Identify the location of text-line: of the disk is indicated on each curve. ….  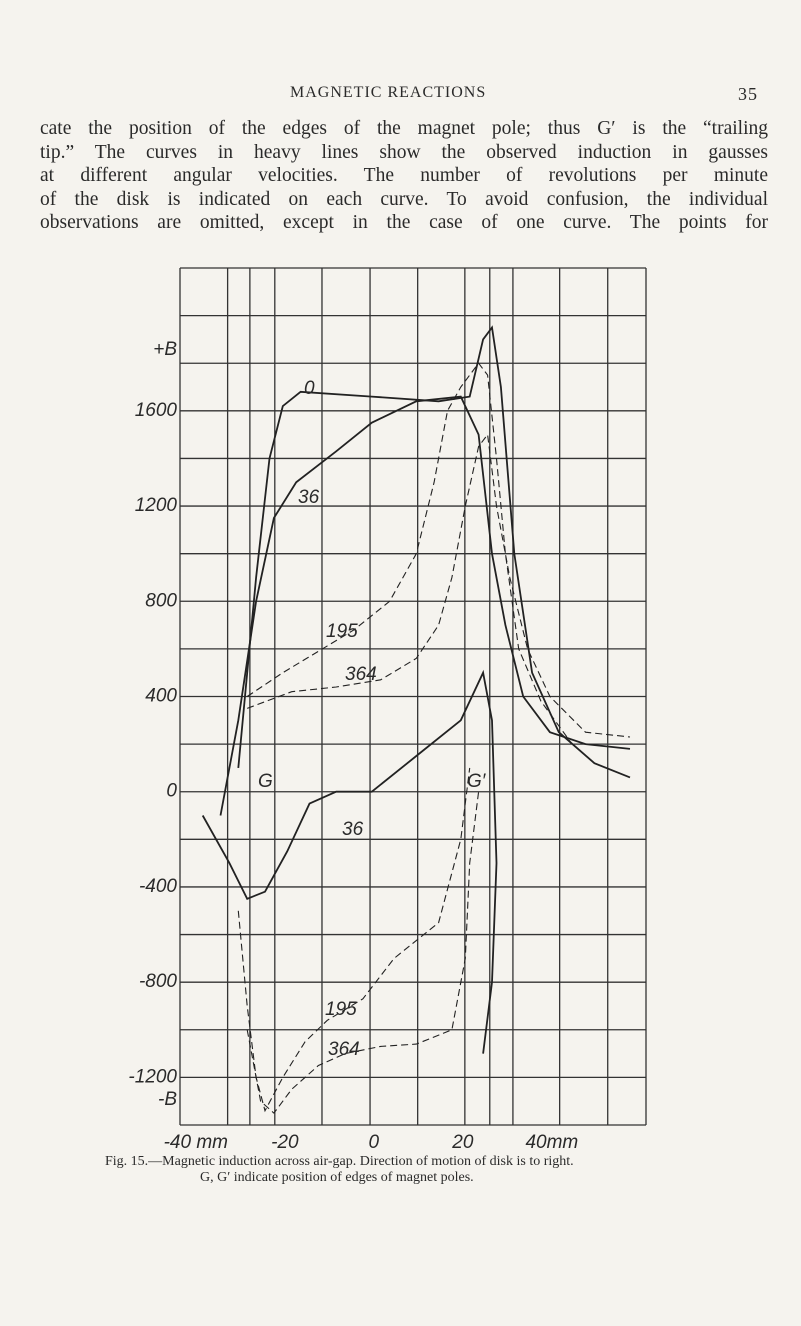
(404, 199).